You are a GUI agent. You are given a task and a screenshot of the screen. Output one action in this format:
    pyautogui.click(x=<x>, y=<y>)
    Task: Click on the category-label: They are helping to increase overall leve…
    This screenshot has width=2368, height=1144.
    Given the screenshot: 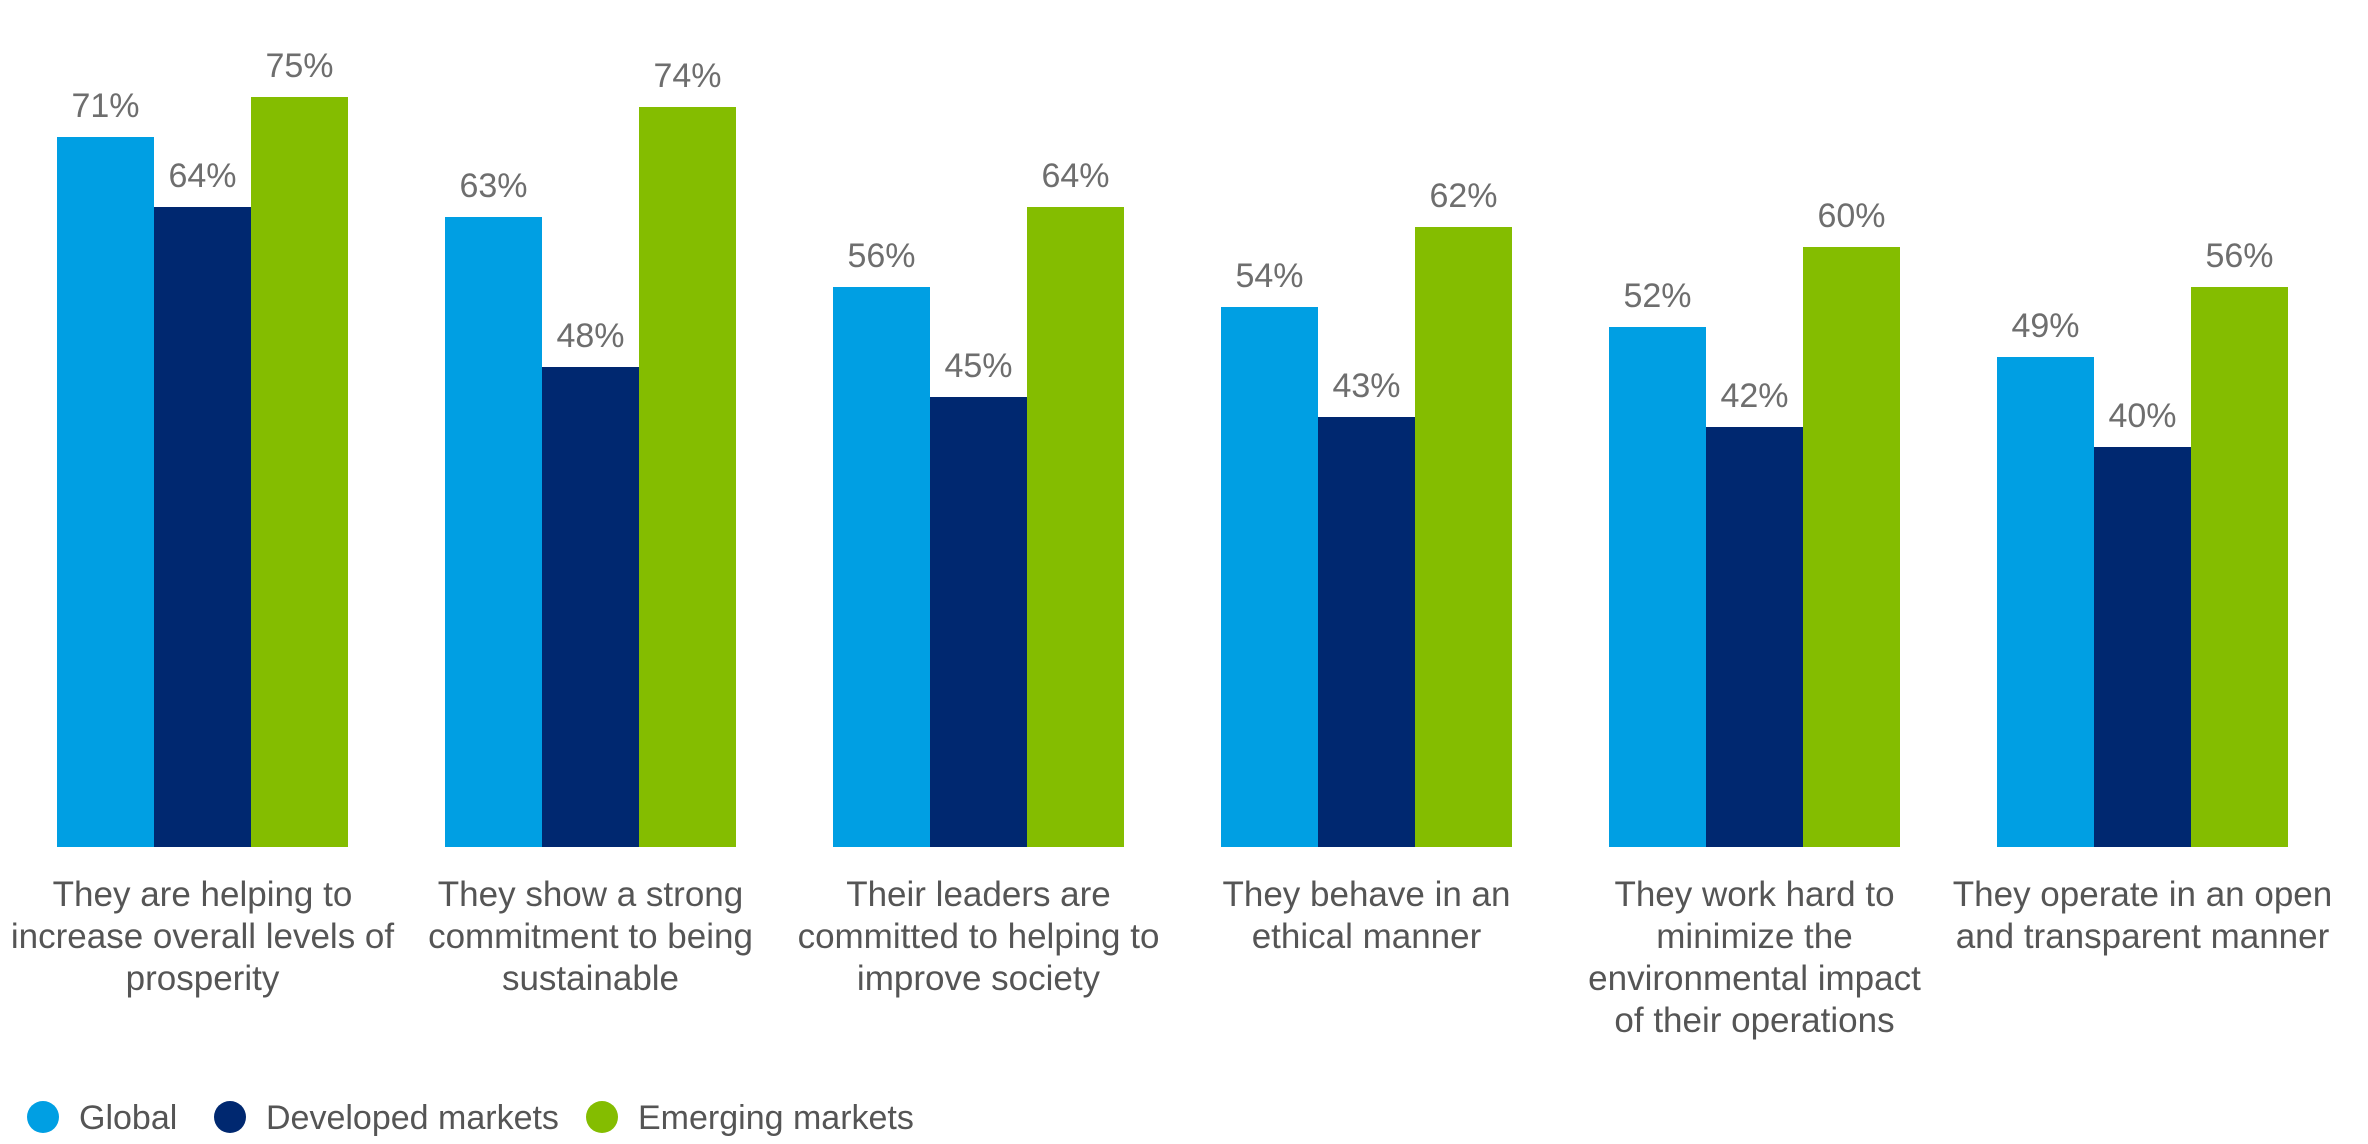 What is the action you would take?
    pyautogui.click(x=203, y=936)
    